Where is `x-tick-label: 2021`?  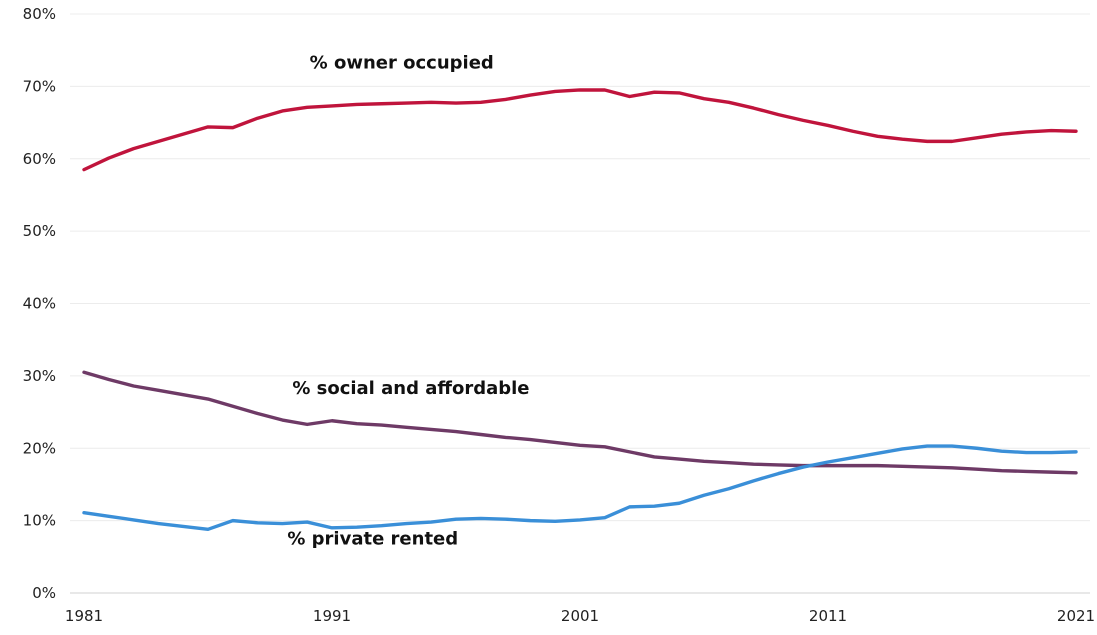
x-tick-label: 2021 is located at coordinates (1076, 616).